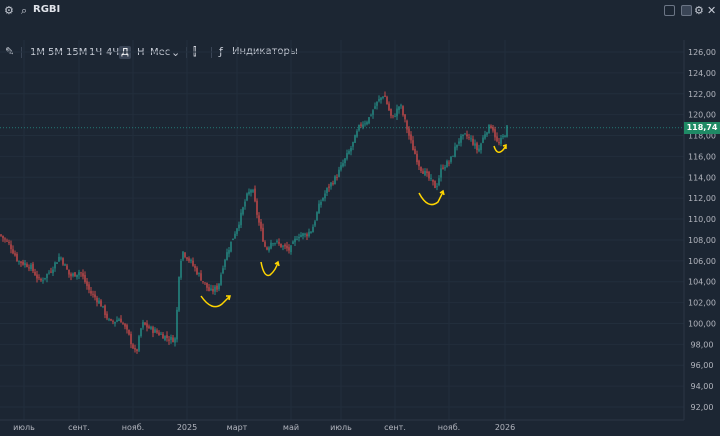  I want to click on layout-icon, so click(686, 10).